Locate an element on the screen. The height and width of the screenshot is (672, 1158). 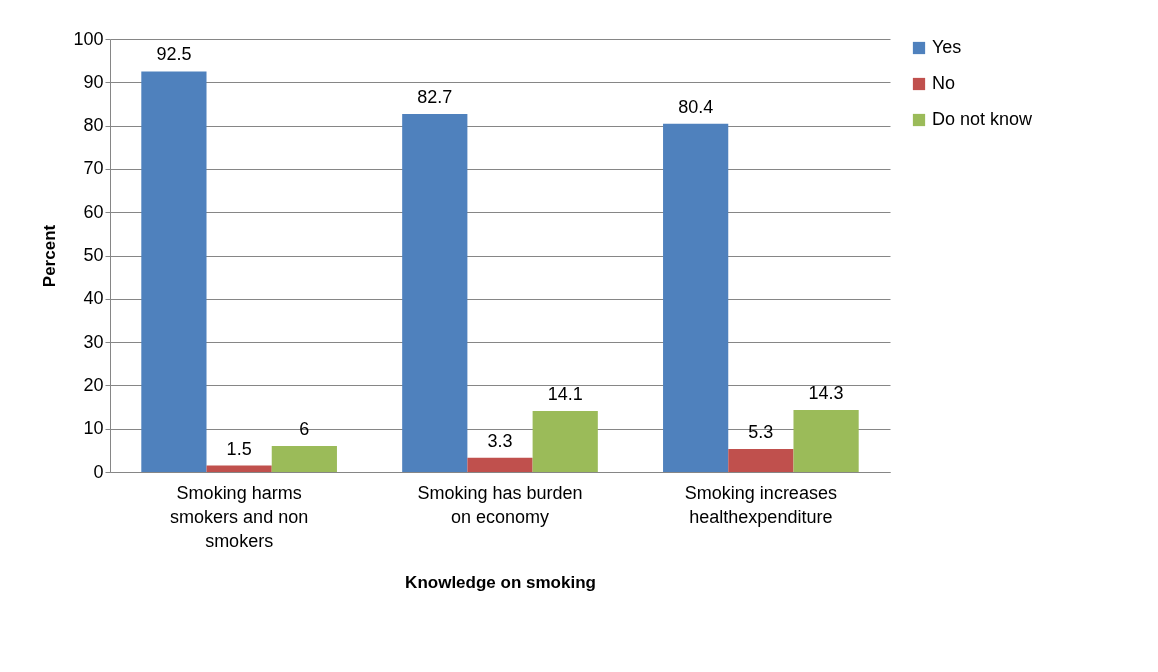
data-label: 14.3 is located at coordinates (826, 393).